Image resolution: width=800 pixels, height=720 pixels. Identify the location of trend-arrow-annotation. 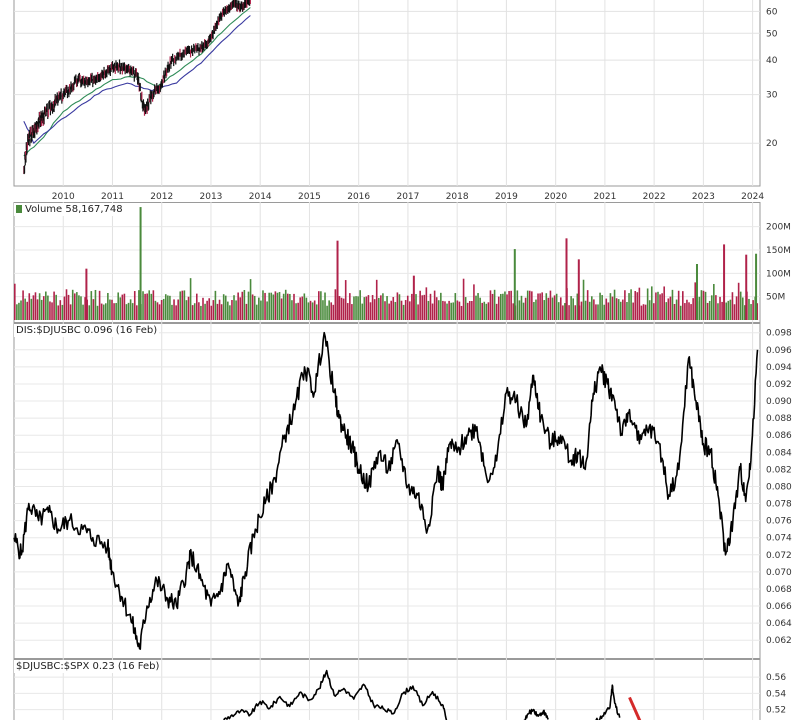
(635, 708).